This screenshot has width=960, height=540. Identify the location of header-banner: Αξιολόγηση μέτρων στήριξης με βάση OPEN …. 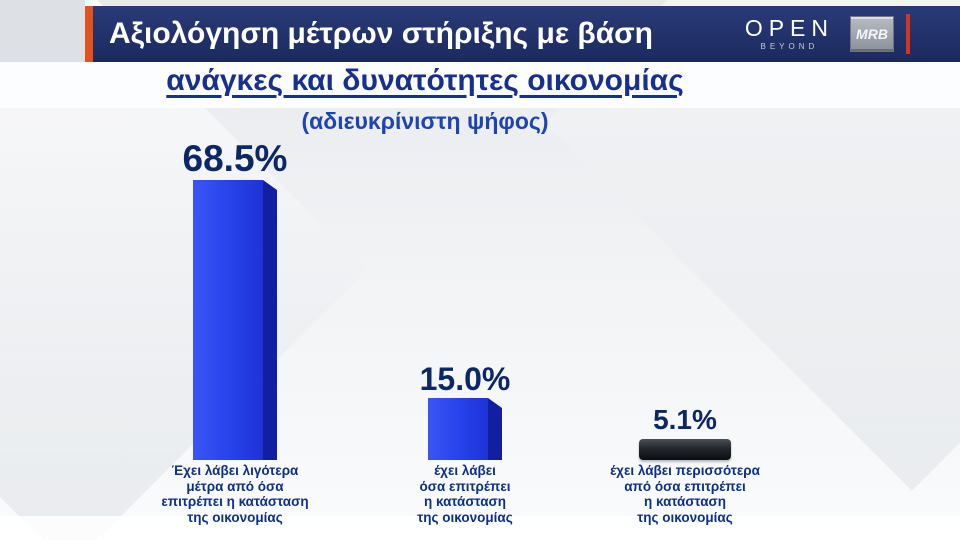
(526, 34).